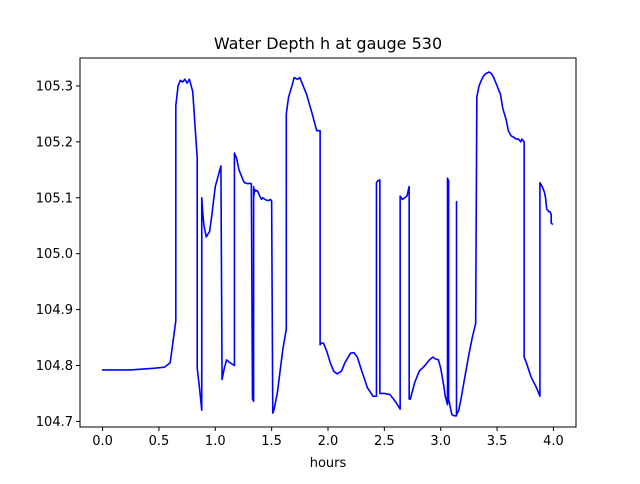 The height and width of the screenshot is (484, 640). Describe the element at coordinates (271, 441) in the screenshot. I see `x-tick-label: 1.5` at that location.